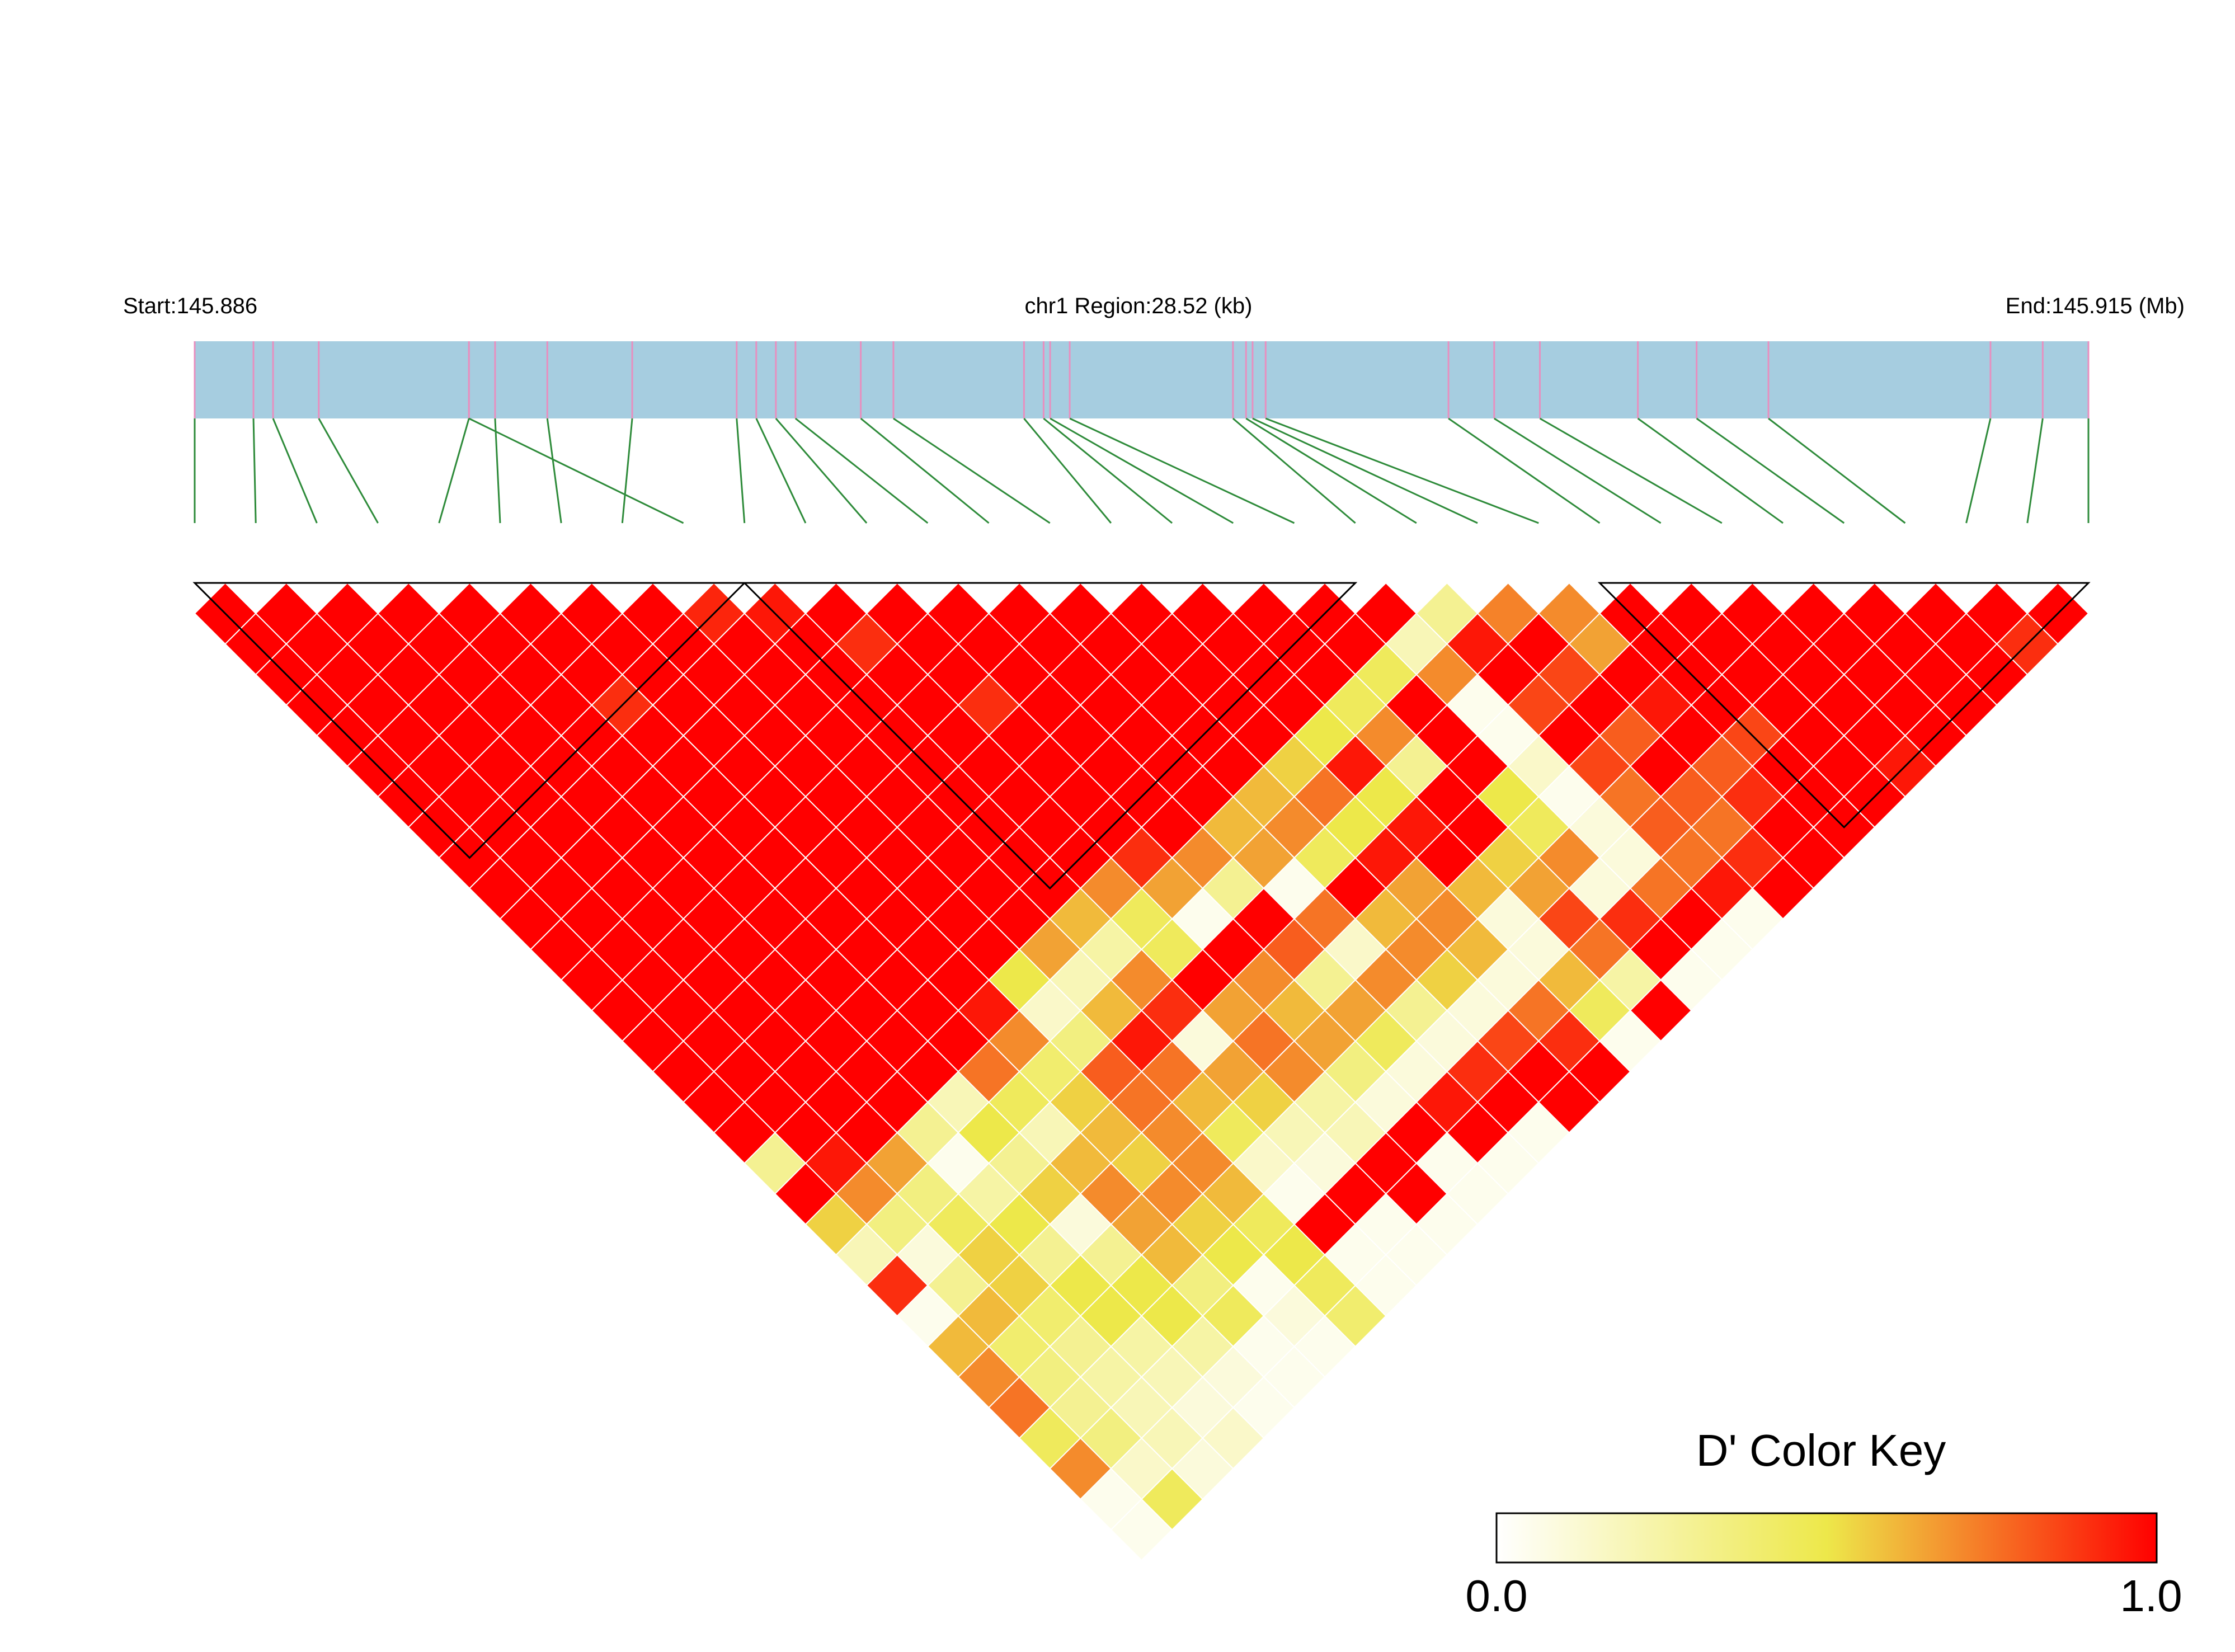 The image size is (2235, 1652). Describe the element at coordinates (1827, 1538) in the screenshot. I see `color-key-gradient` at that location.